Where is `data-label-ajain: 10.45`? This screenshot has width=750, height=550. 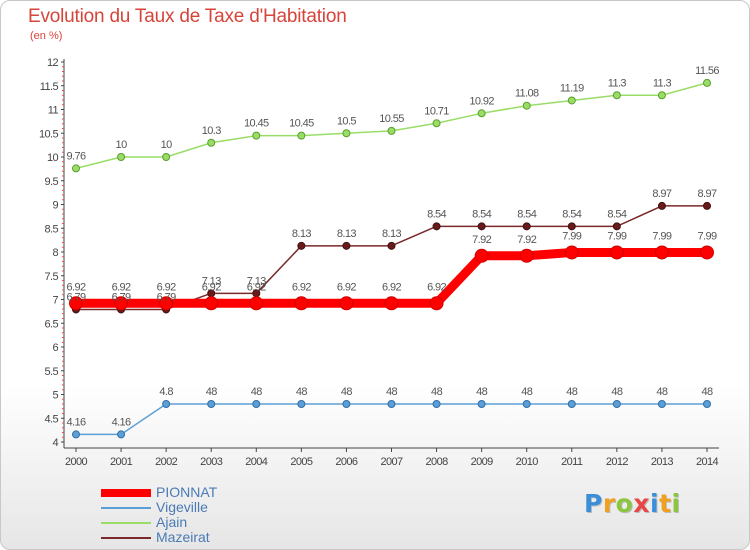 data-label-ajain: 10.45 is located at coordinates (256, 124).